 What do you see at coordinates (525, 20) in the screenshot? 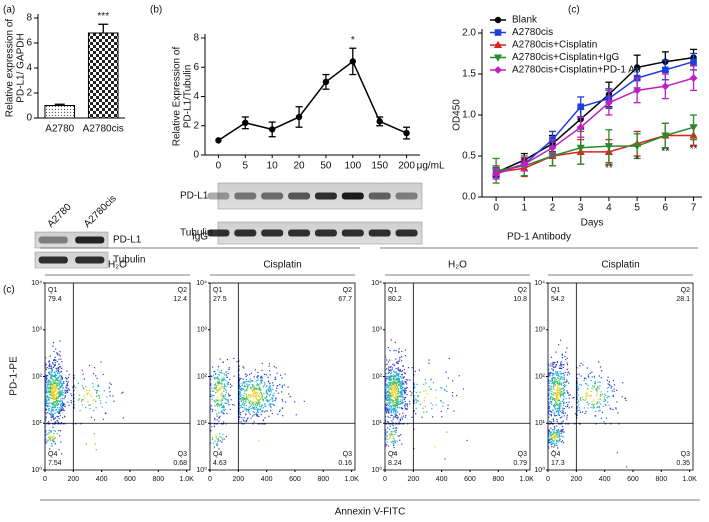
I see `legend-label: Blank` at bounding box center [525, 20].